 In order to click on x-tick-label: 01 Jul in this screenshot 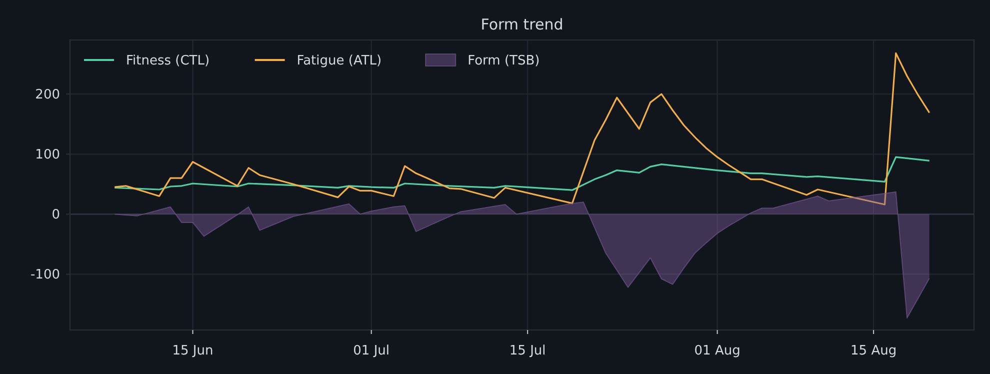, I will do `click(371, 351)`.